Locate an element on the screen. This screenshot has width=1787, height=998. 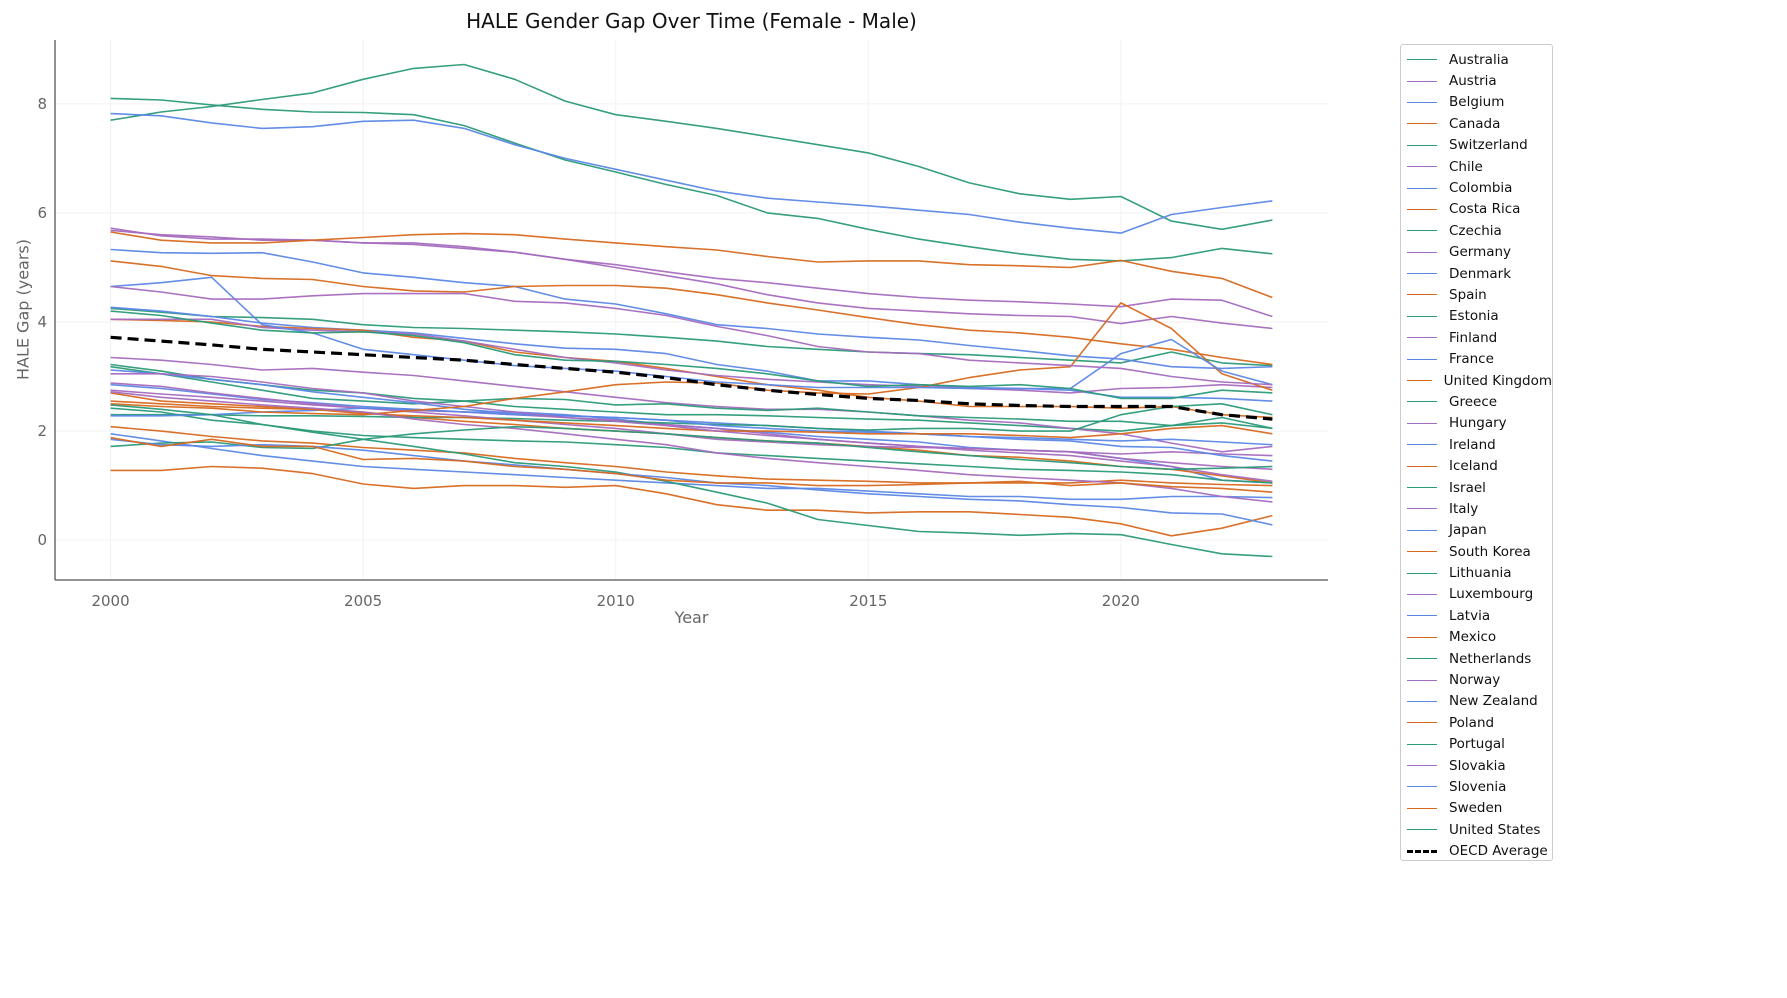
legend-item: Switzerland is located at coordinates (1476, 145).